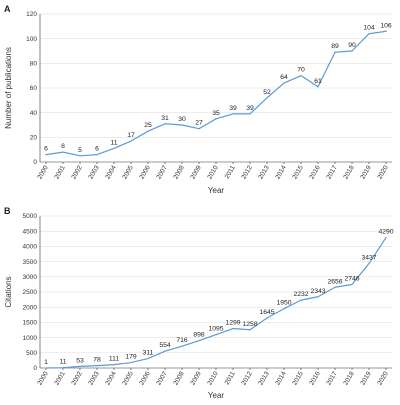  What do you see at coordinates (263, 172) in the screenshot?
I see `panel-a-x-tick-label: 2013` at bounding box center [263, 172].